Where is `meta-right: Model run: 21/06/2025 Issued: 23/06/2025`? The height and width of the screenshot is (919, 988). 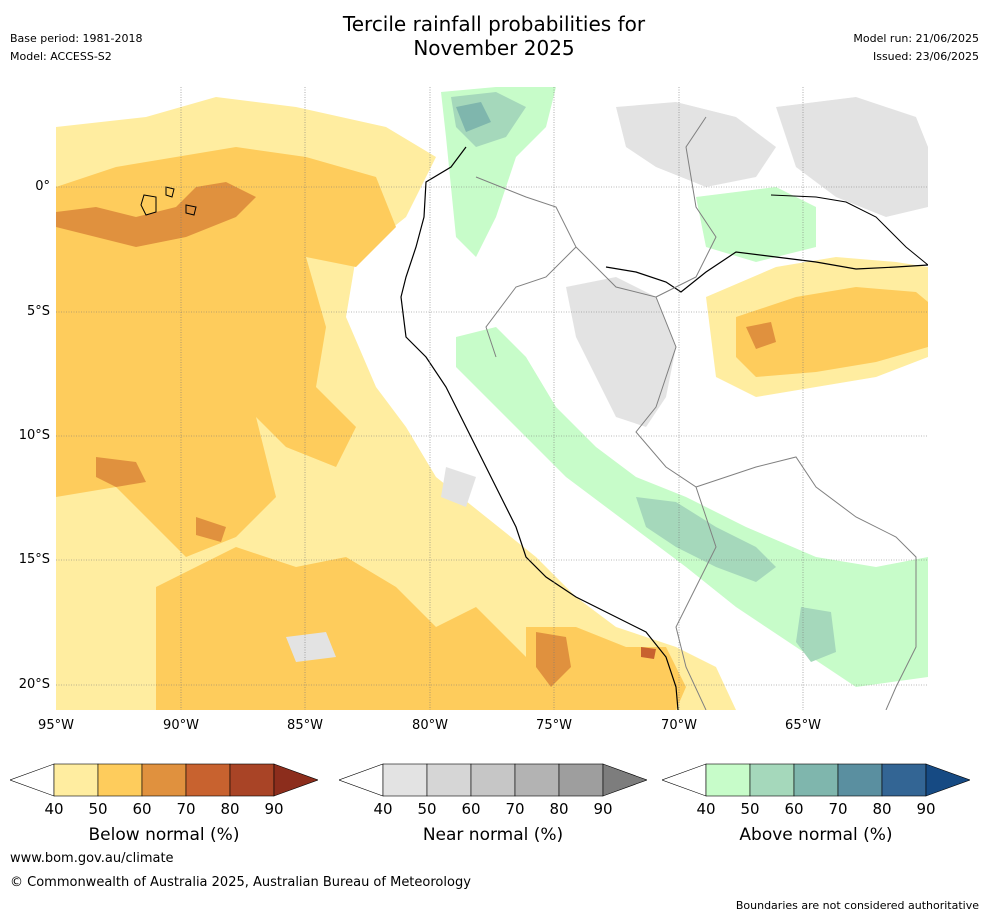 meta-right: Model run: 21/06/2025 Issued: 23/06/2025 is located at coordinates (916, 48).